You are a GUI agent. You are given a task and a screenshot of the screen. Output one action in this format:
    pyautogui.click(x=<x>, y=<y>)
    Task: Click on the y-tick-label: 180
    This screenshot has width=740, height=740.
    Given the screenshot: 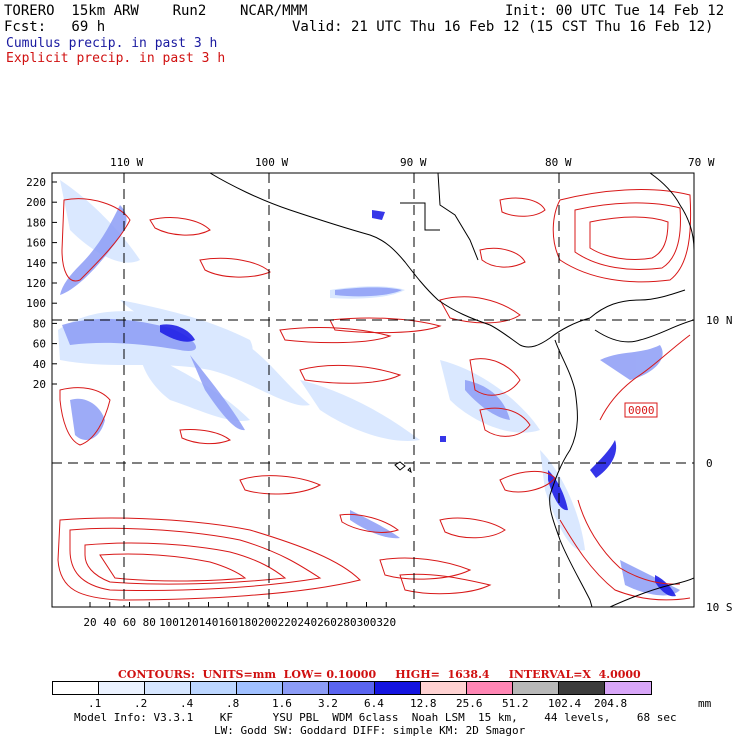 What is the action you would take?
    pyautogui.click(x=36, y=222)
    